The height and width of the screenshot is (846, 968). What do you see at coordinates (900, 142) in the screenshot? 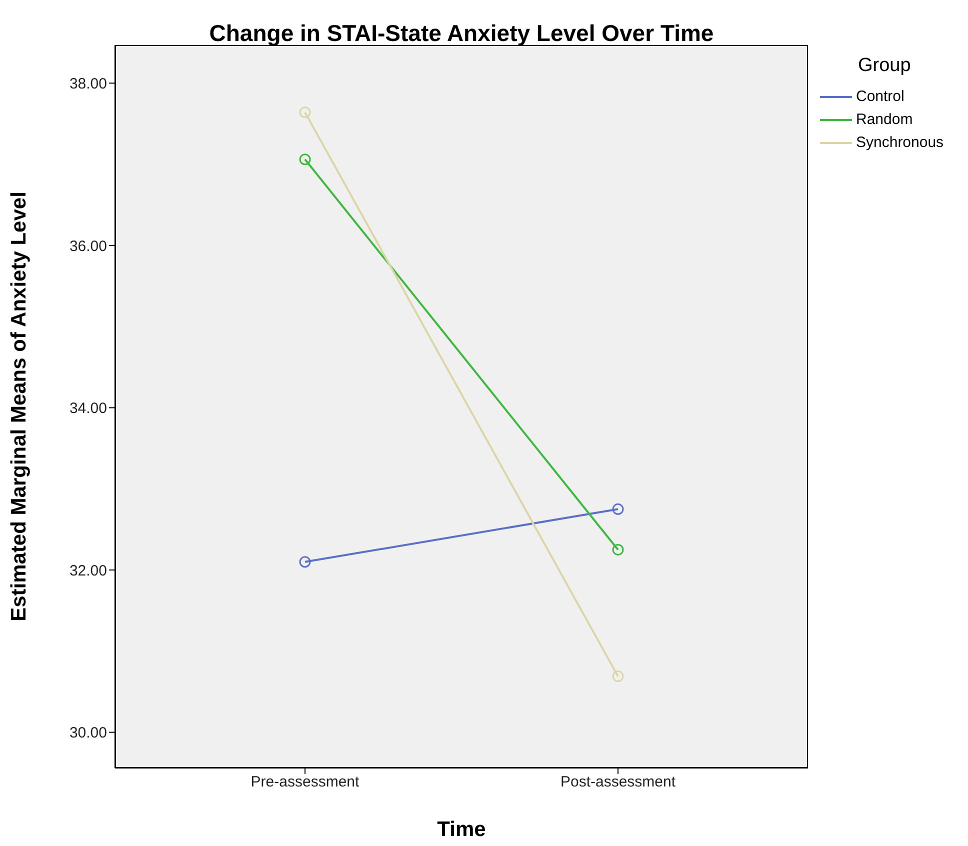
I see `legend-label: Synchronous` at bounding box center [900, 142].